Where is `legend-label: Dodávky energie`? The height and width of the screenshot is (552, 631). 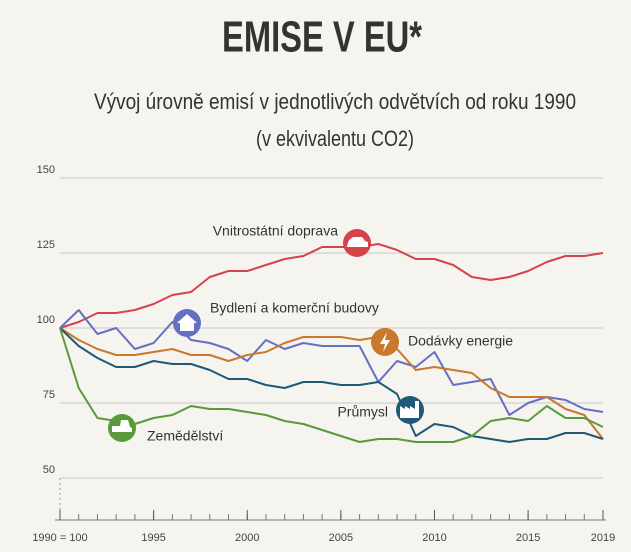
legend-label: Dodávky energie is located at coordinates (460, 341).